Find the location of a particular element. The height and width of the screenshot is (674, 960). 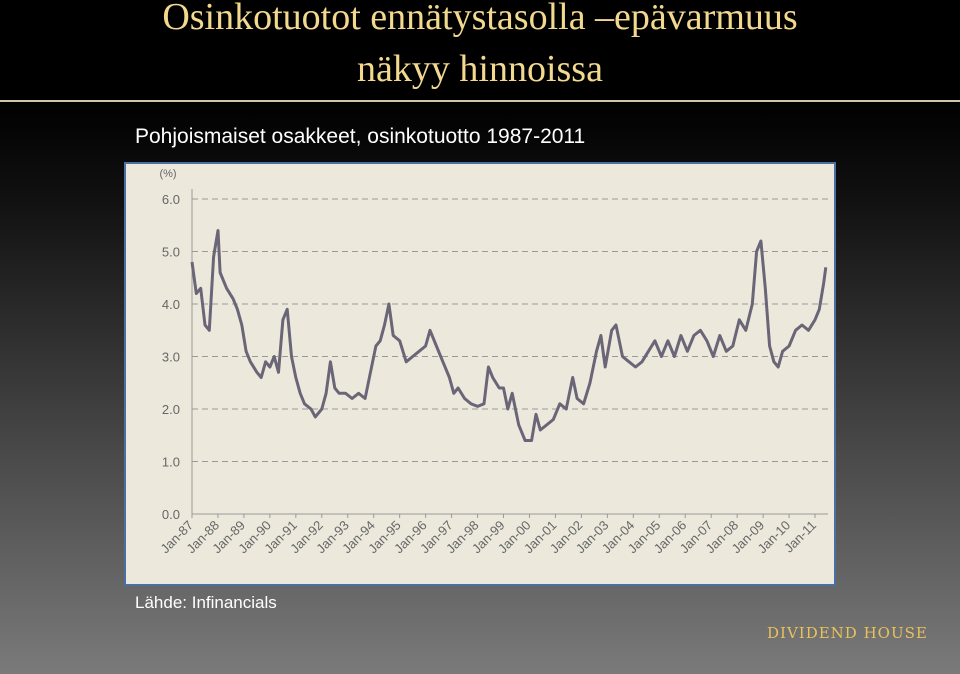

y-tick-label: 1.0 is located at coordinates (171, 462).